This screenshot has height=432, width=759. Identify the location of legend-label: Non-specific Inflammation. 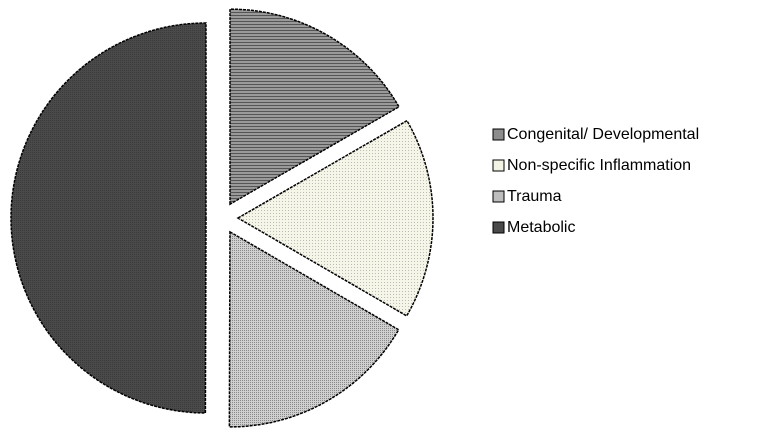
(599, 165).